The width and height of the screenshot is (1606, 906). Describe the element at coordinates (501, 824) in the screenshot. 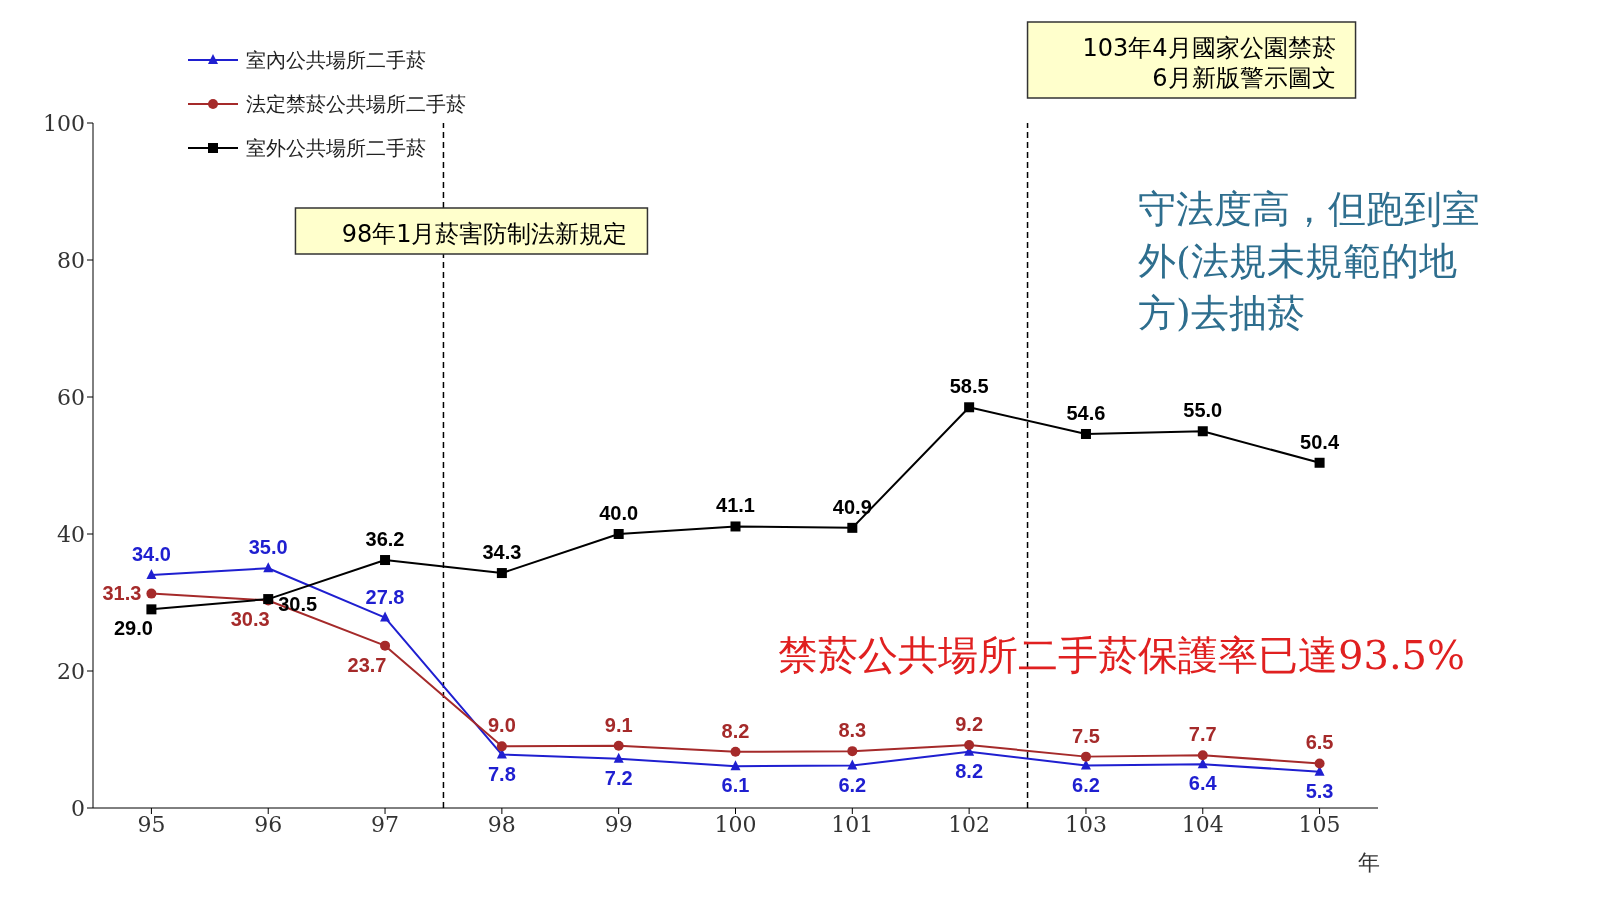

I see `x-tick-label: 98` at that location.